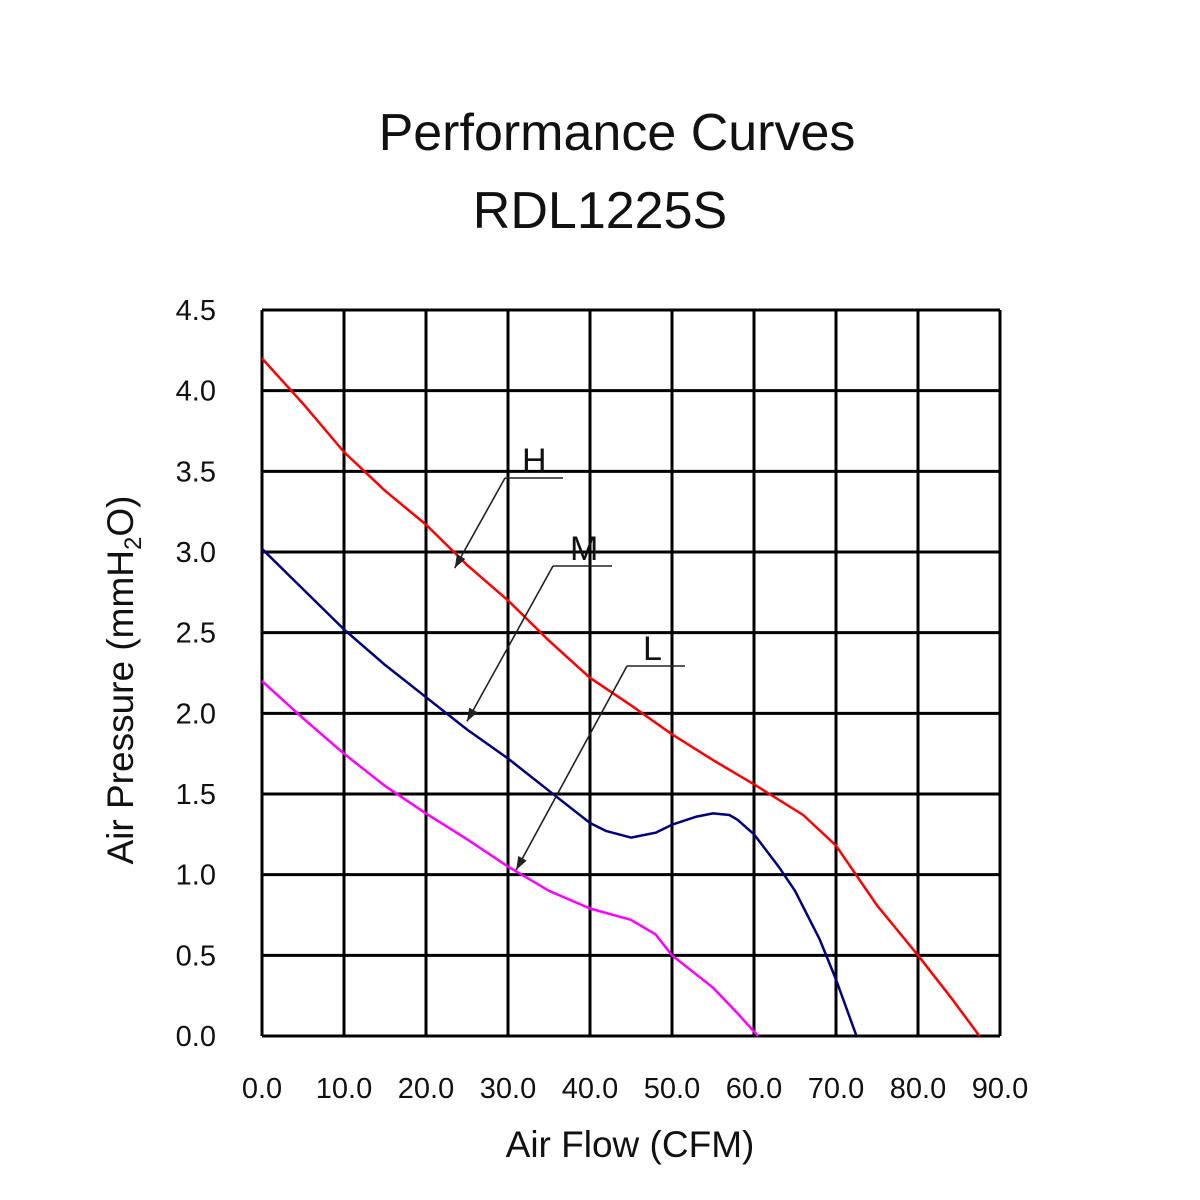 The image size is (1200, 1200). Describe the element at coordinates (590, 1089) in the screenshot. I see `x-tick-label: 40.0` at that location.